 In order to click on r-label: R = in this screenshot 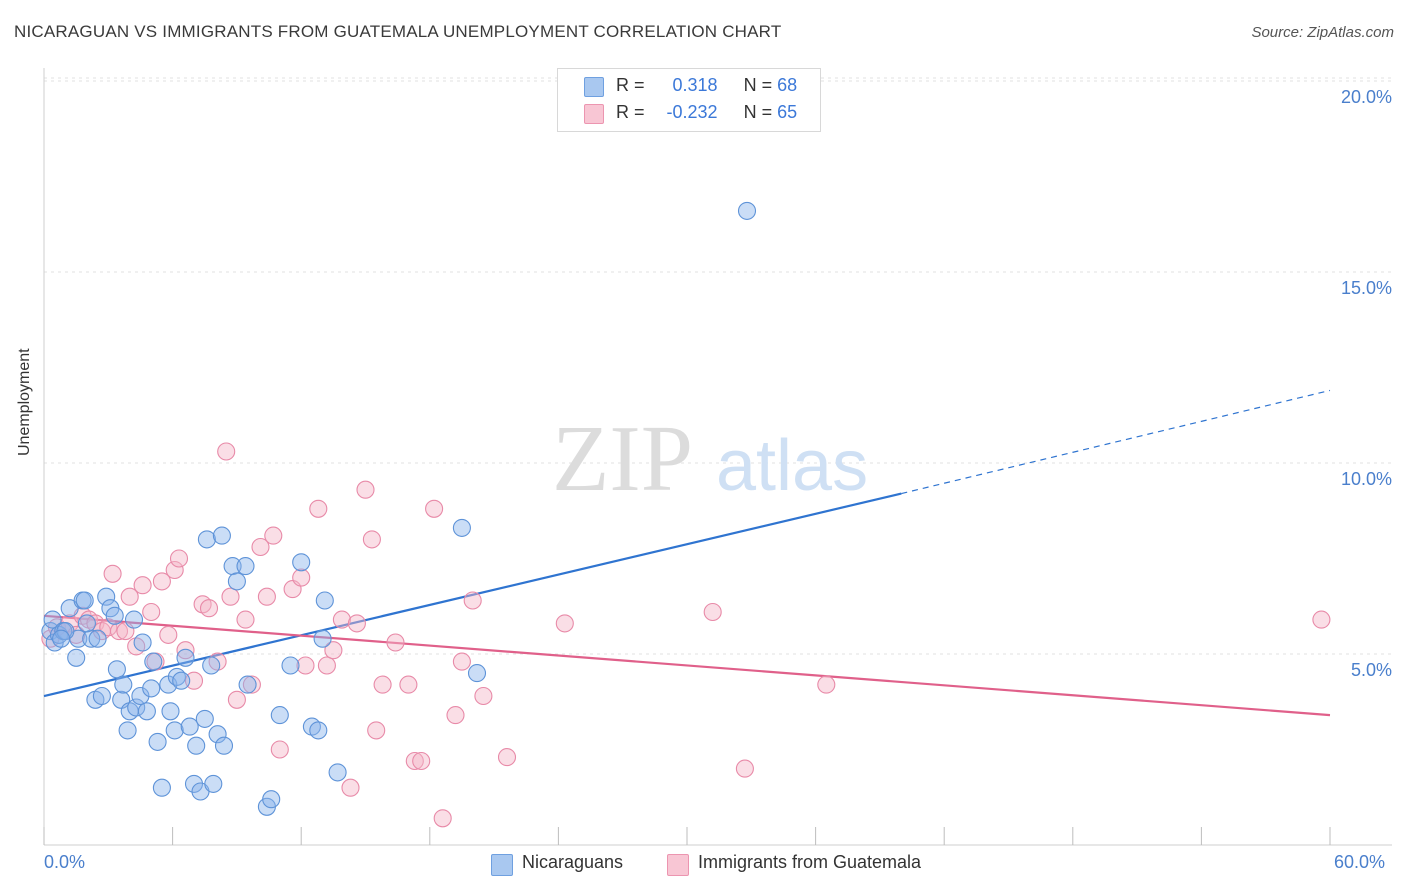, I will do `click(630, 85)`.